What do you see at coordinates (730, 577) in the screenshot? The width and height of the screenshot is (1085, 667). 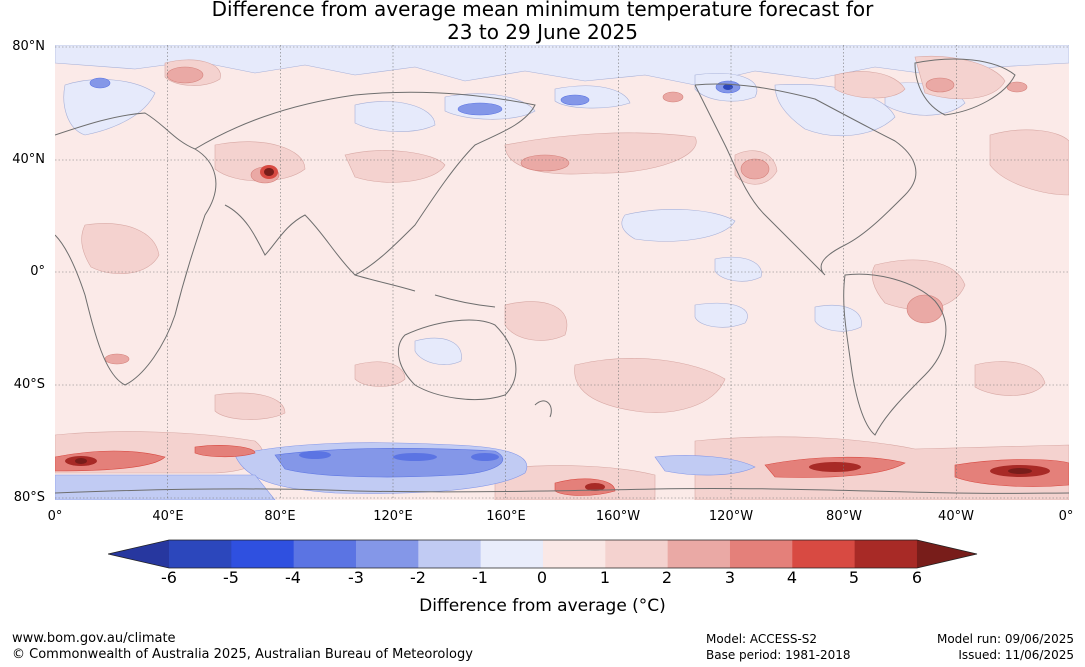 I see `colorbar-tick-label: 3` at bounding box center [730, 577].